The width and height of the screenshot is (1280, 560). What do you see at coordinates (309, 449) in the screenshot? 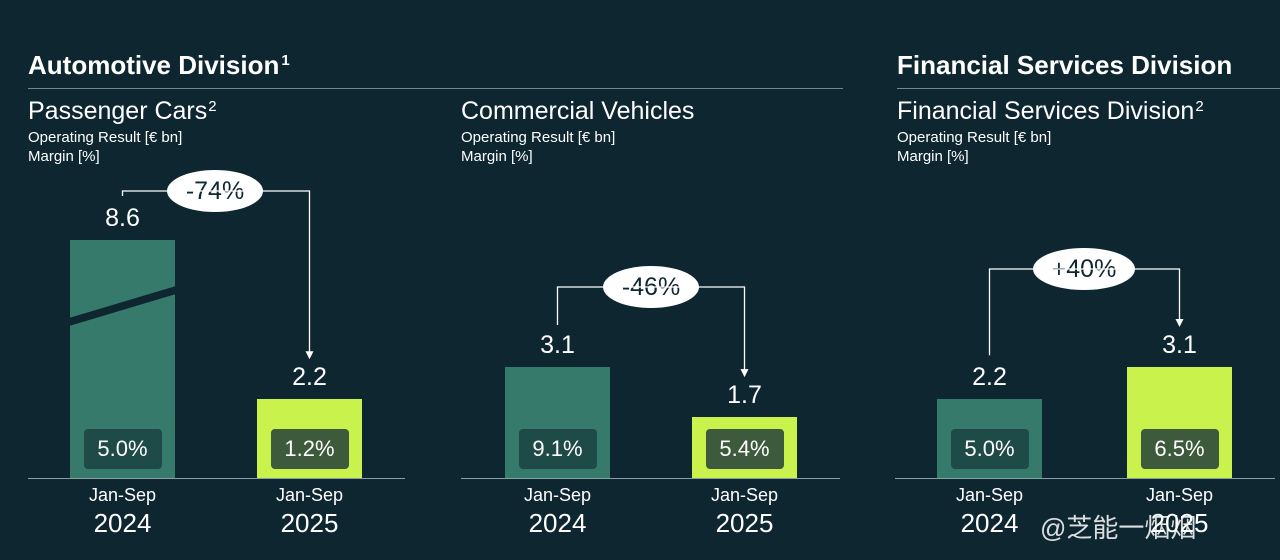
I see `margin-badge-2025: 1.2%` at bounding box center [309, 449].